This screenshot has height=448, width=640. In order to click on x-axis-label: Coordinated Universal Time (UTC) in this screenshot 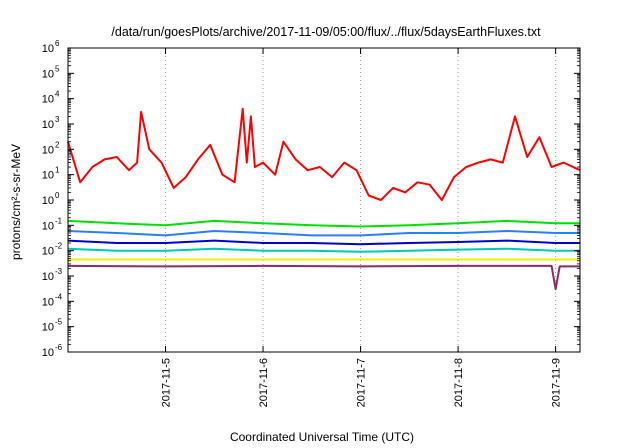, I will do `click(322, 437)`.